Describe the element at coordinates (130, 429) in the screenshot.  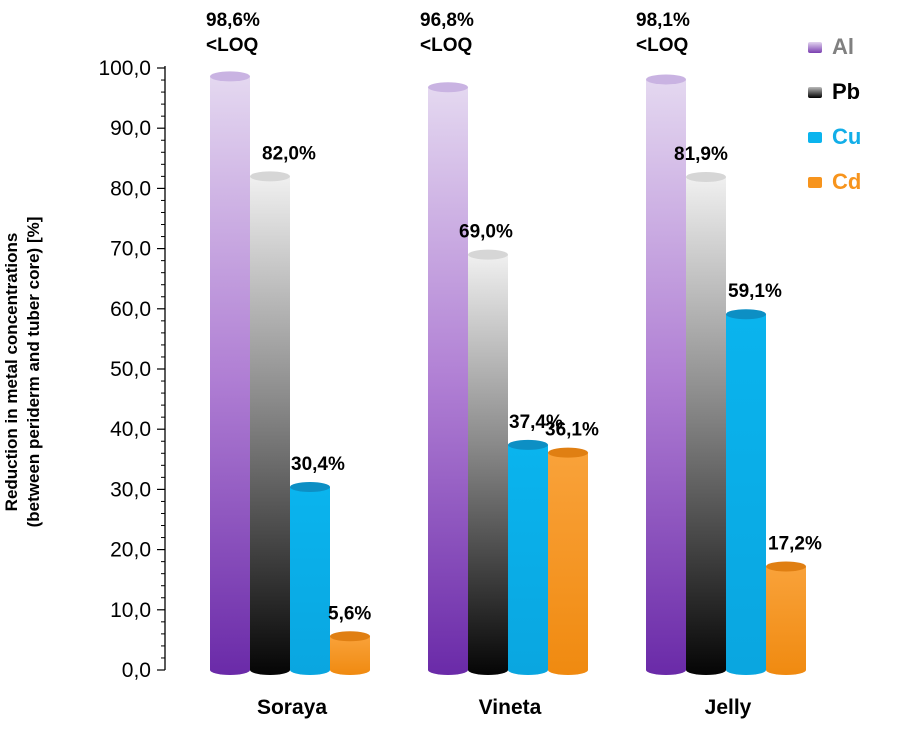
I see `y-tick-label: 40,0` at that location.